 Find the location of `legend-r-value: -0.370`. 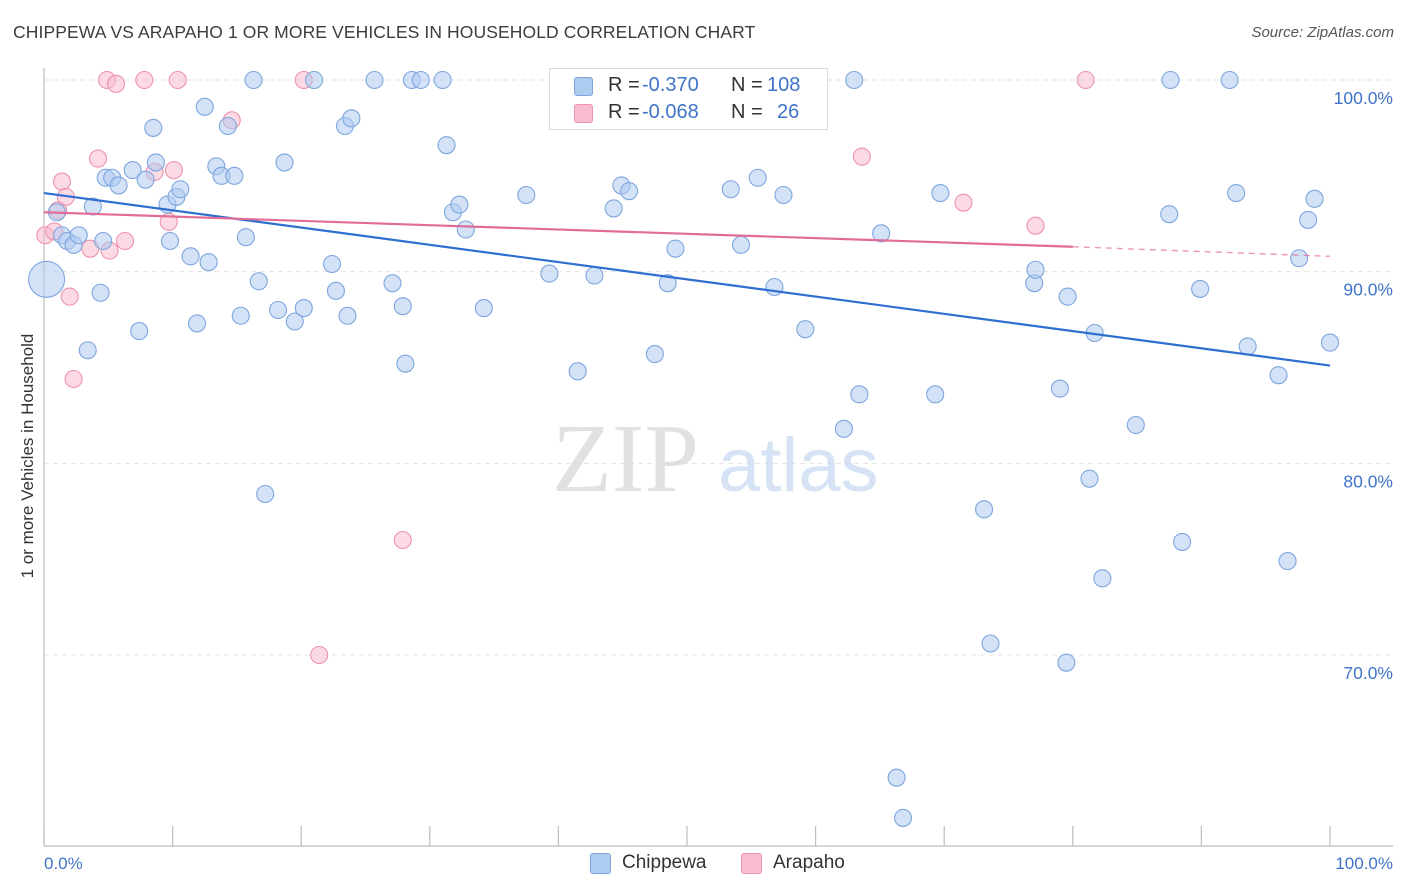

legend-r-value: -0.370 is located at coordinates (670, 85).